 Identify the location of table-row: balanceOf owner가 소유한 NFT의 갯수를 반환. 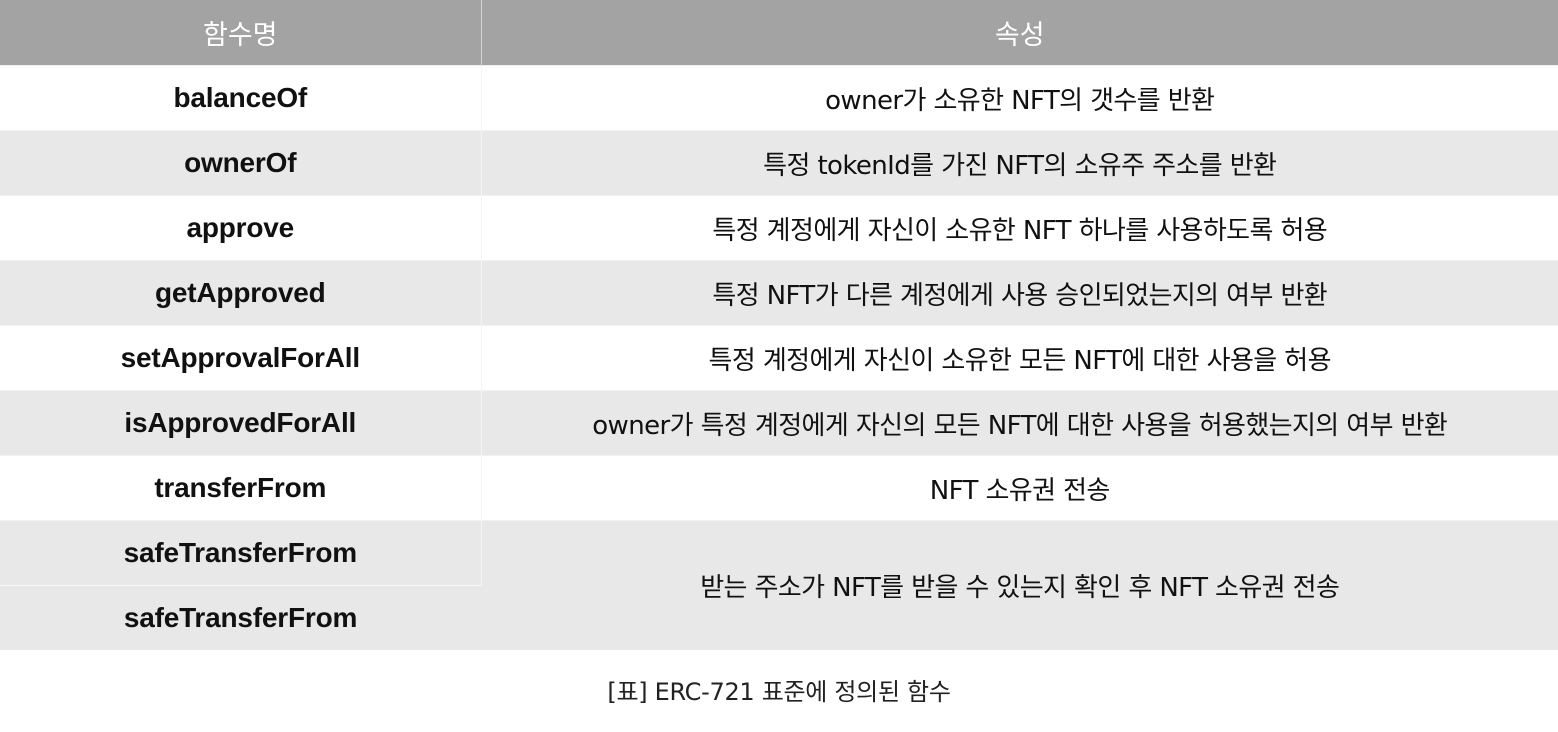
(779, 98).